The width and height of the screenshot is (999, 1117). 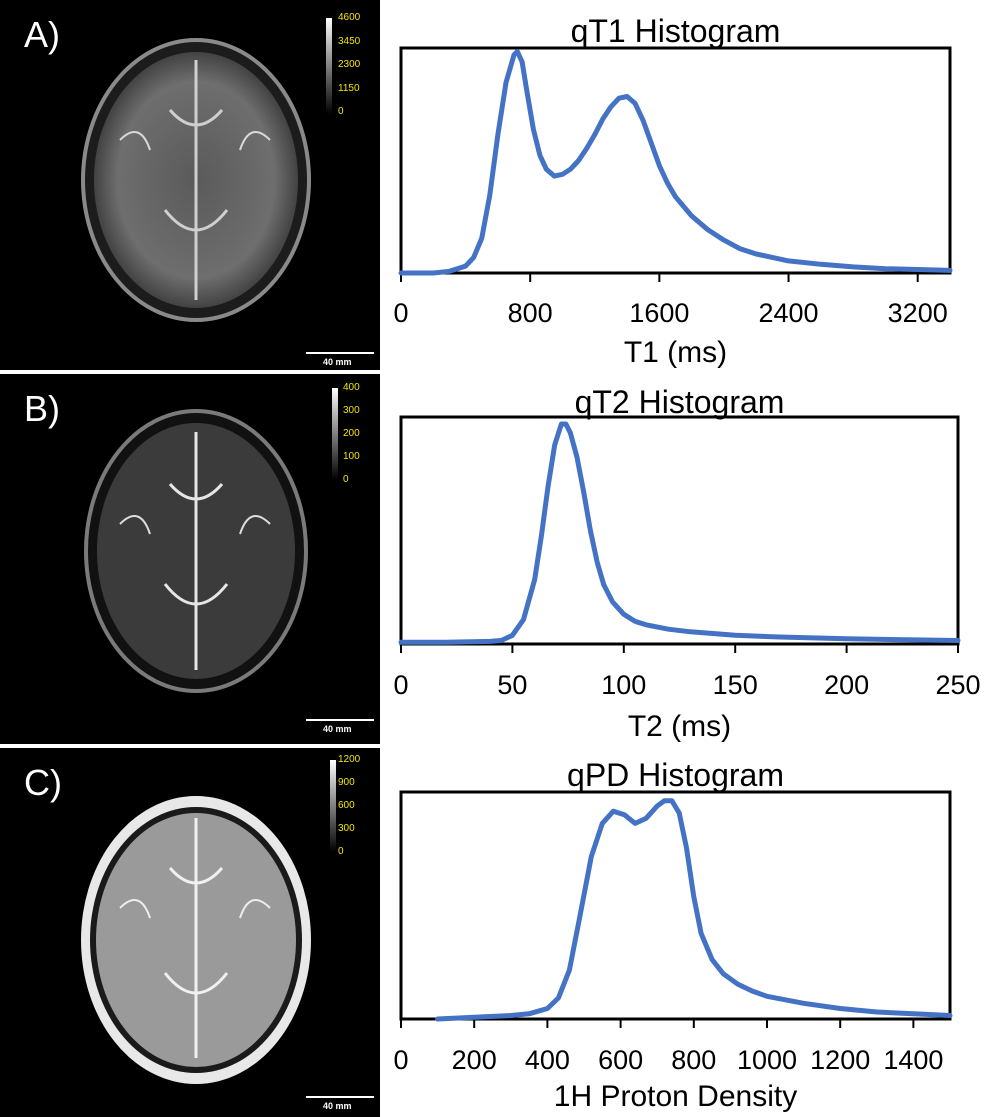 I want to click on chart-title: qPD Histogram, so click(x=675, y=775).